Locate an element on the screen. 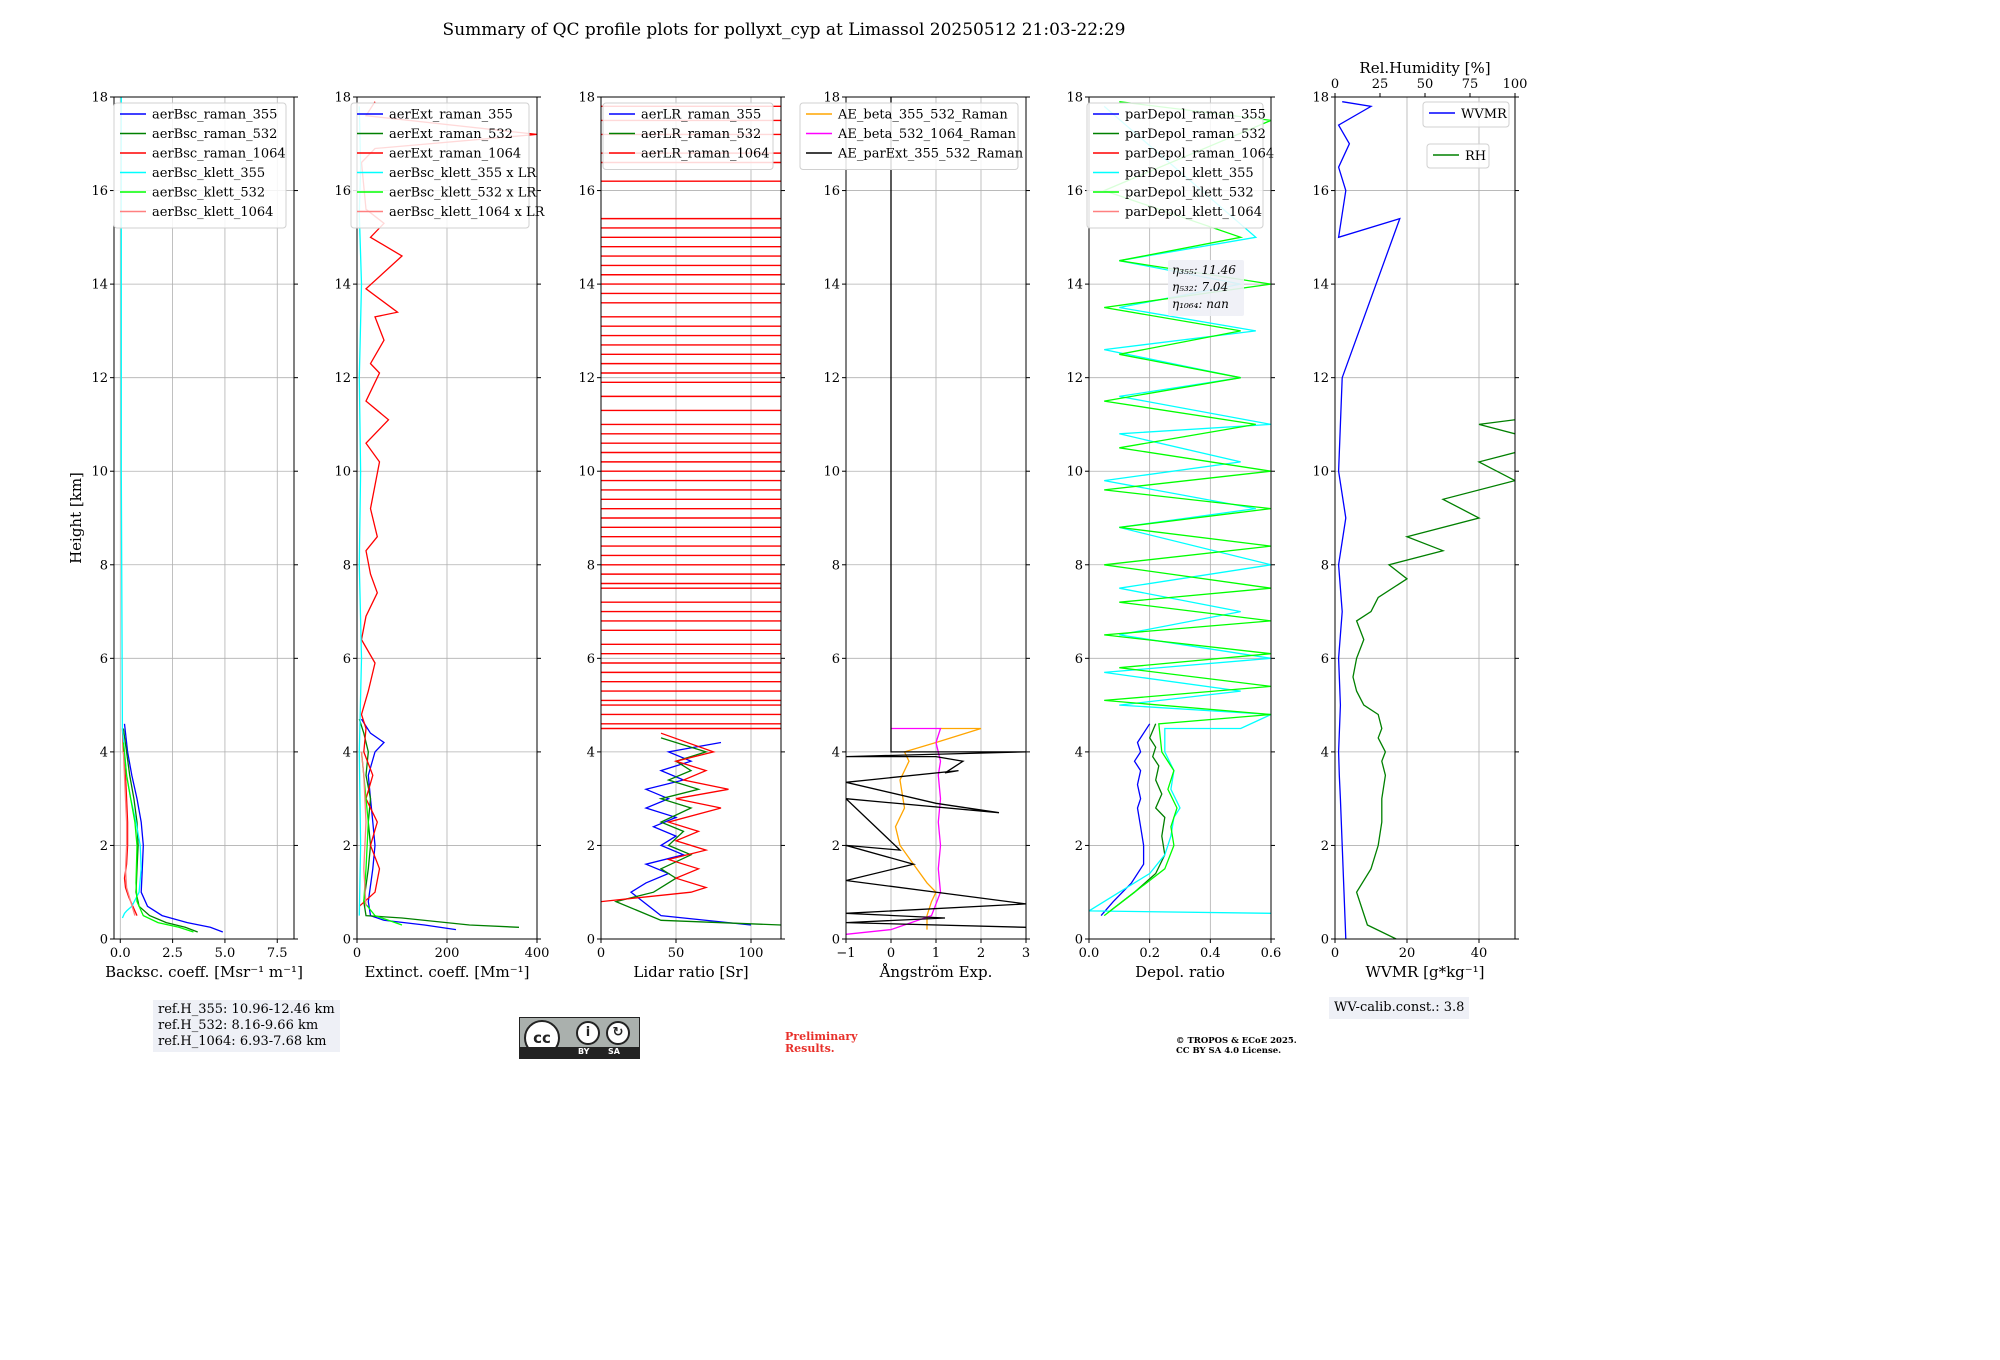 This screenshot has width=2000, height=1360. ref-height-1064: ref.H_1064: 6.93-7.68 km is located at coordinates (242, 1041).